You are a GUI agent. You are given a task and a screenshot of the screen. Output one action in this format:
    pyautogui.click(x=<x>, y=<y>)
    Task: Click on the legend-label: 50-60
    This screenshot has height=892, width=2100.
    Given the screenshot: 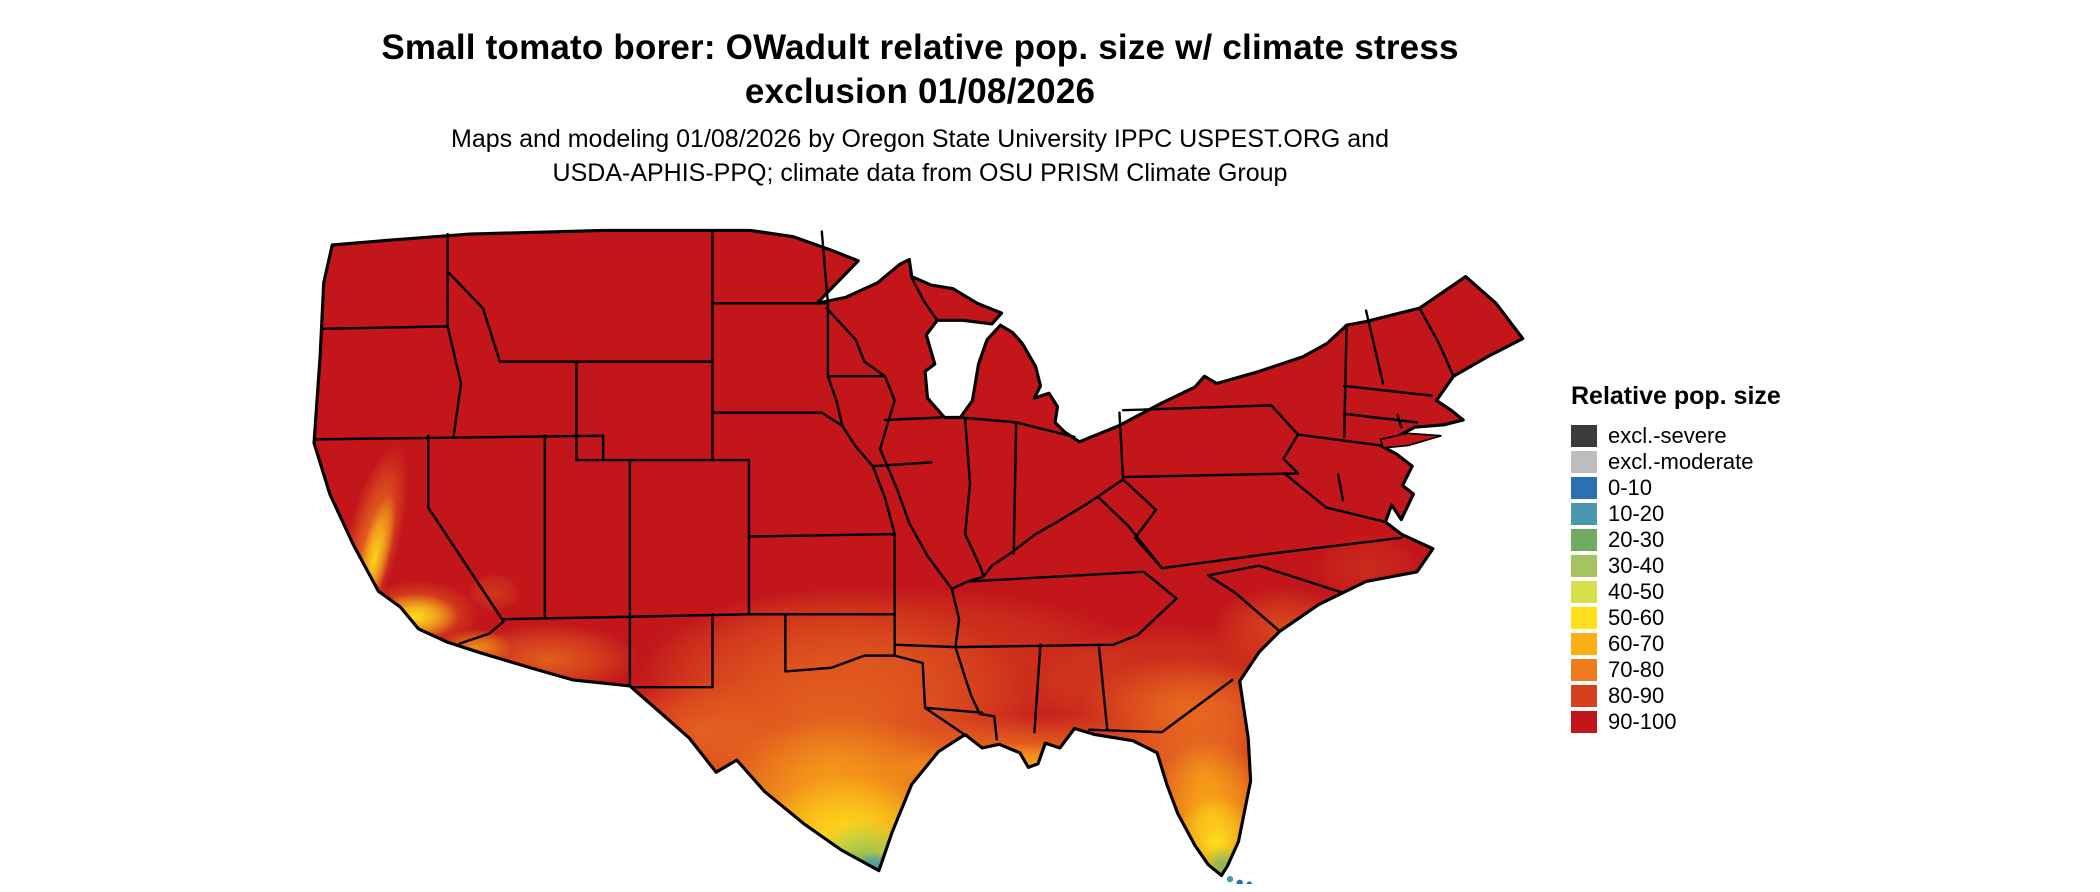 What is the action you would take?
    pyautogui.click(x=1636, y=617)
    